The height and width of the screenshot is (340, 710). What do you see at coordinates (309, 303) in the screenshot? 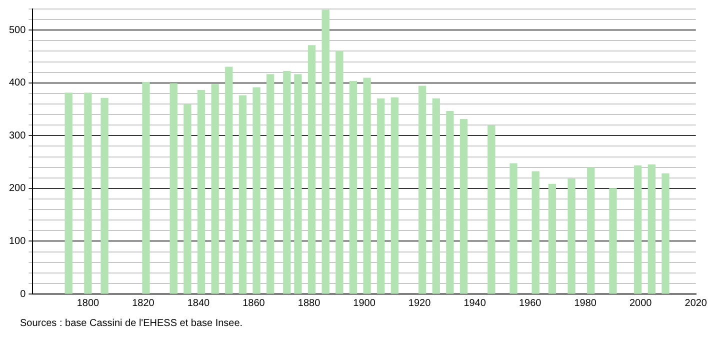
I see `x-tick-label: 1880` at bounding box center [309, 303].